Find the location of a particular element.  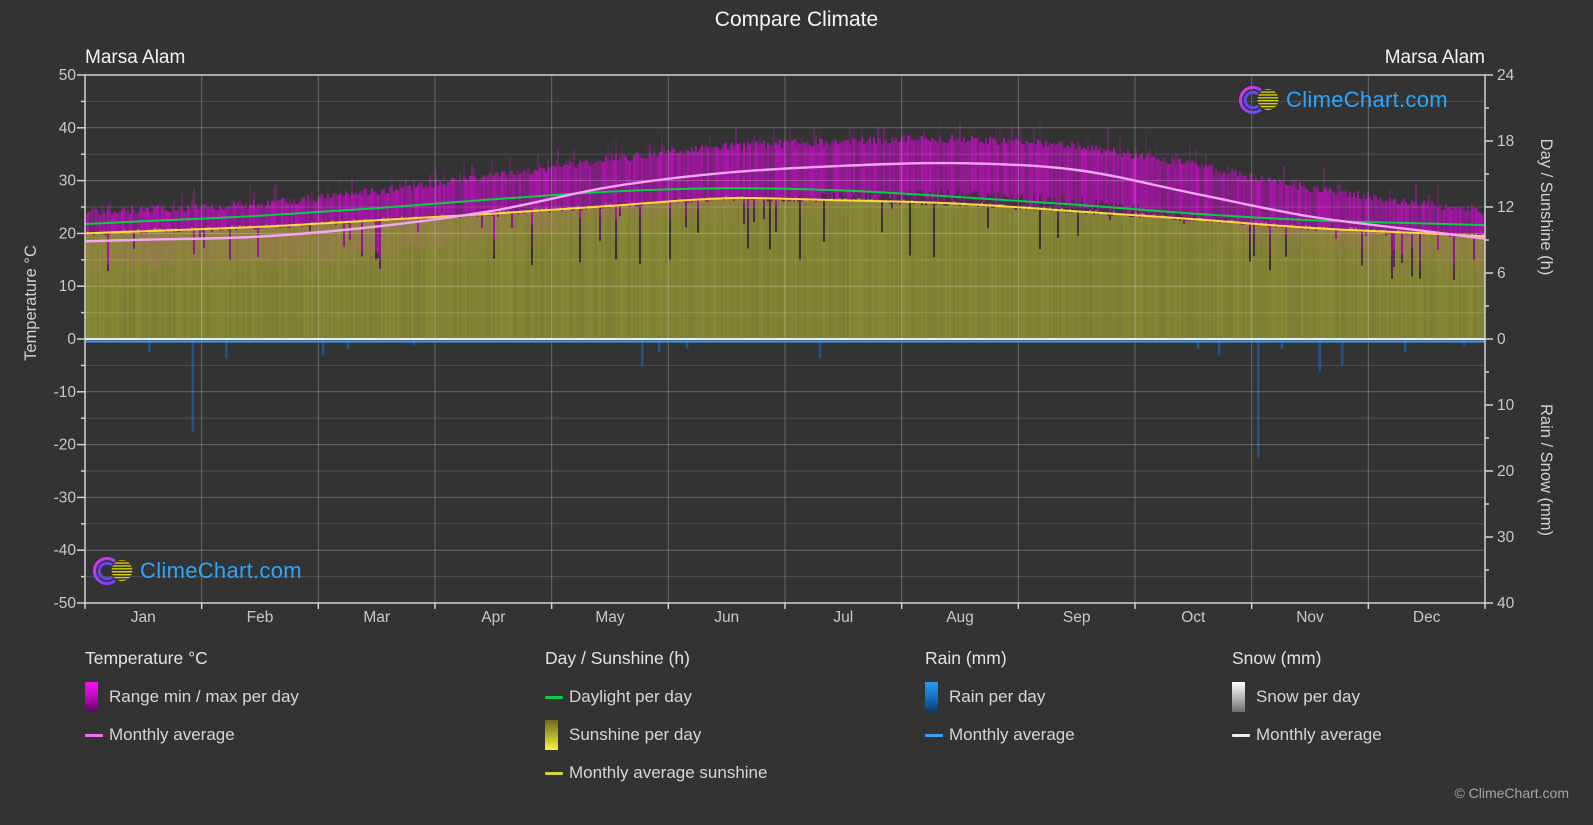

sunshine-avg-line-icon is located at coordinates (554, 773).